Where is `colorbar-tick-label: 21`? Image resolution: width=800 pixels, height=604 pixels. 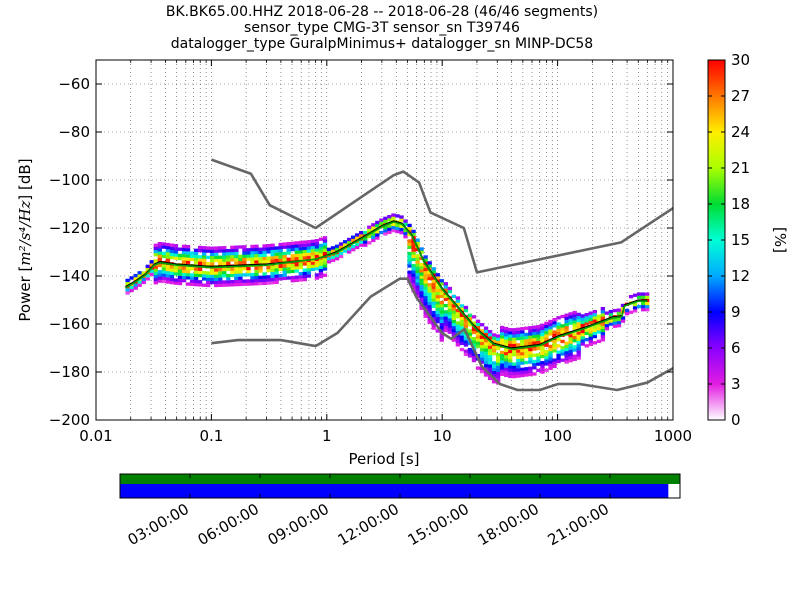
colorbar-tick-label: 21 is located at coordinates (740, 168).